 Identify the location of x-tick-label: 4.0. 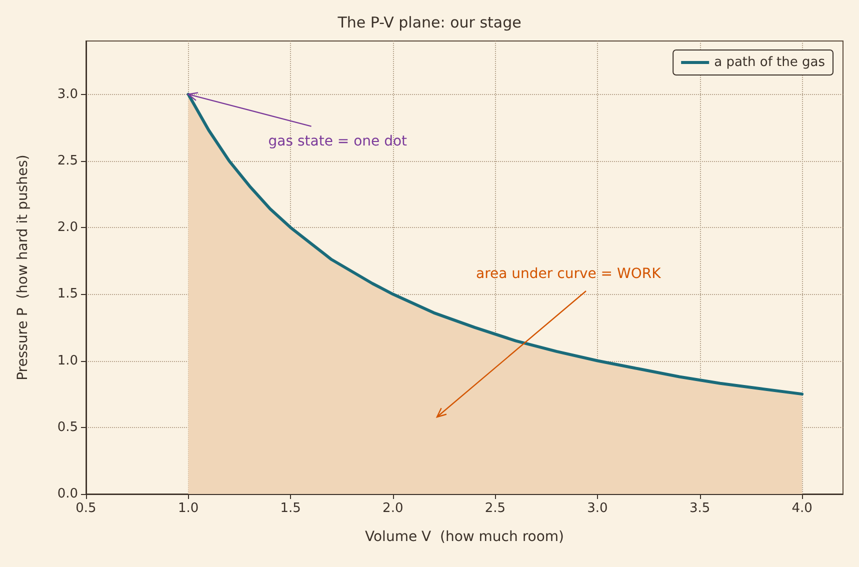
(802, 508).